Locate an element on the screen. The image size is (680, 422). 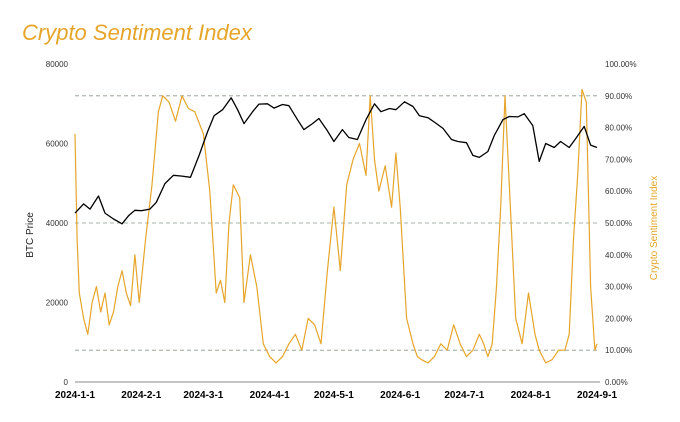
y2-tick-label: 10.00% is located at coordinates (618, 350).